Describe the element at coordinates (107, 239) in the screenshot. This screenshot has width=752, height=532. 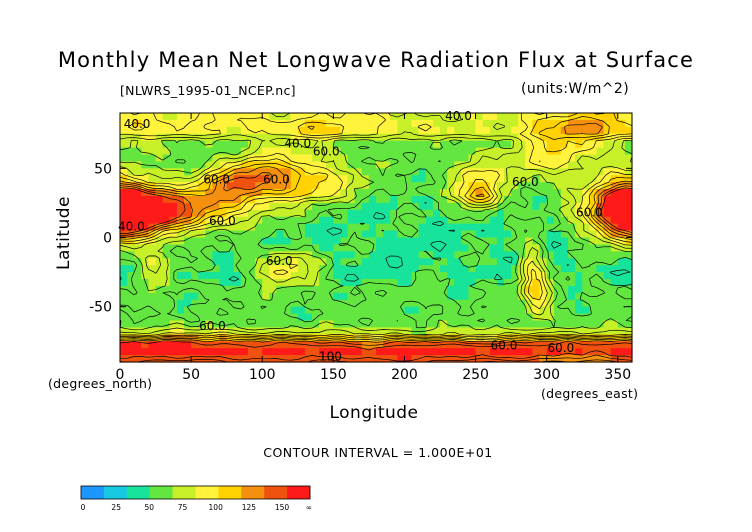
I see `y-tick-label: 0` at that location.